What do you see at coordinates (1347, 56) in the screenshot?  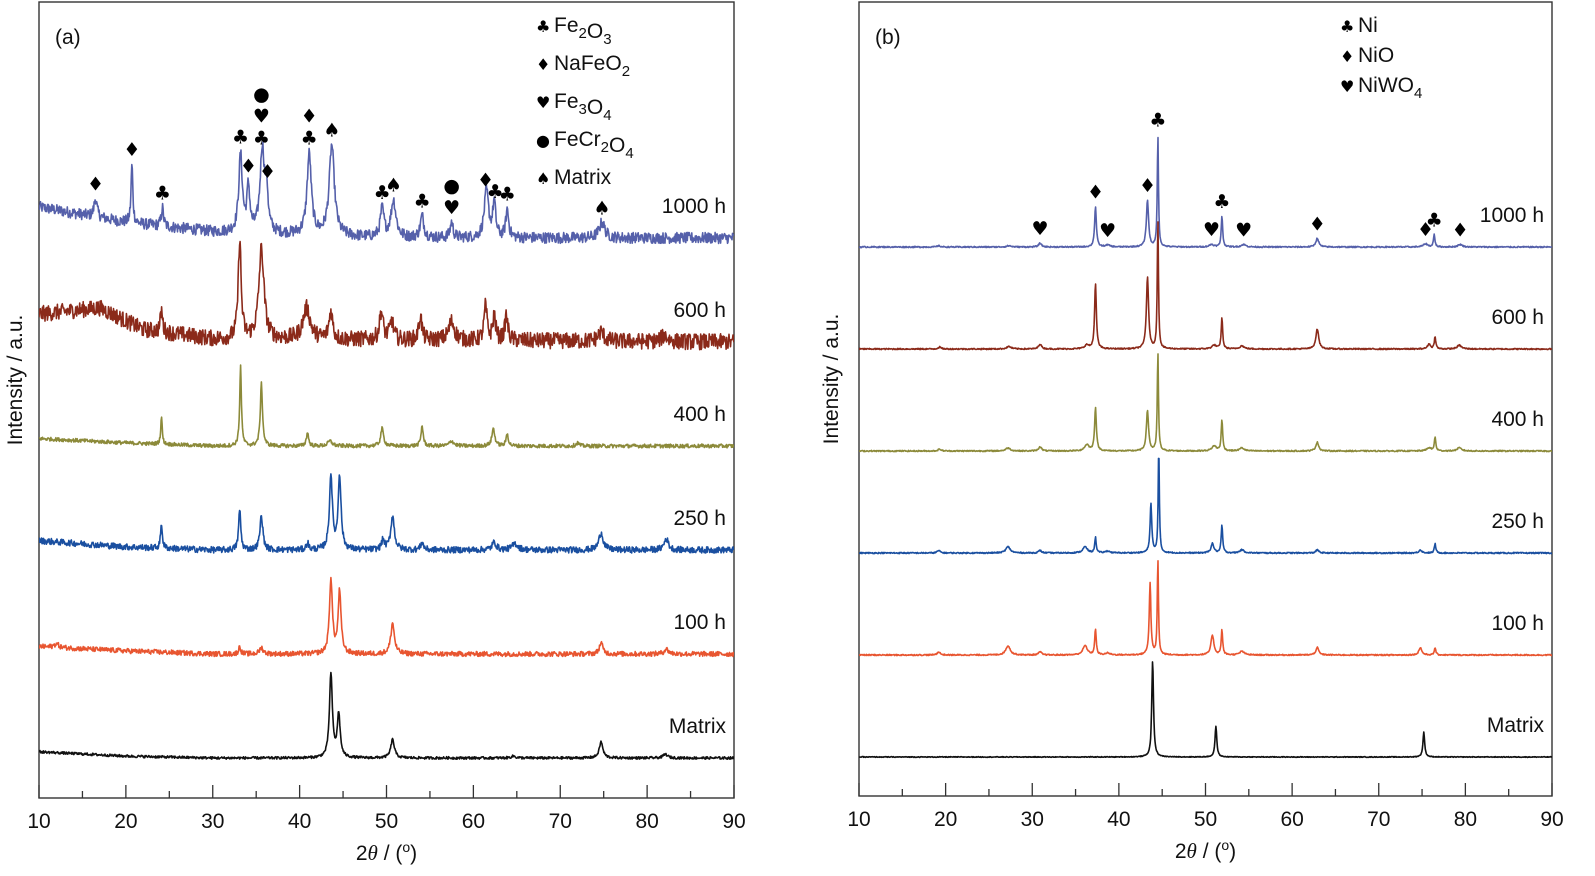 I see `diamond-icon: ♦` at bounding box center [1347, 56].